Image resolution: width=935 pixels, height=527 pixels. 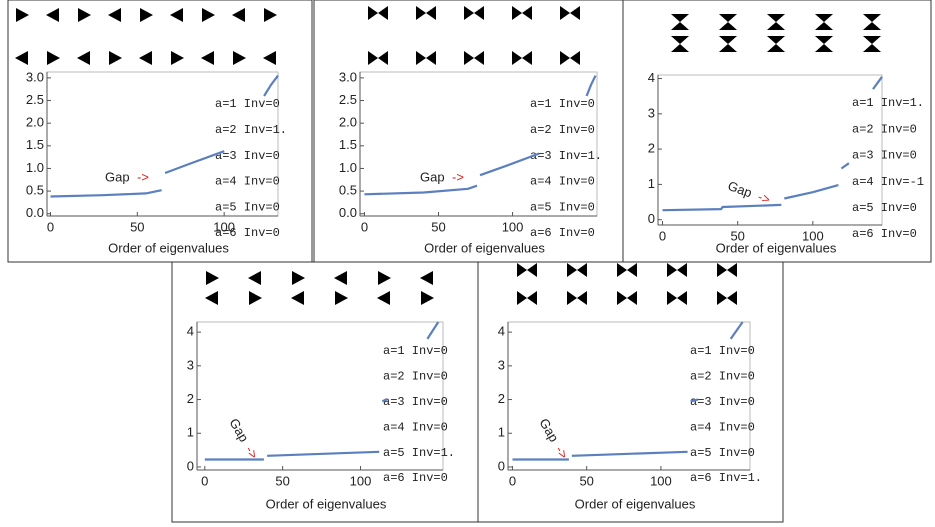 I want to click on plot-frame, so click(x=162, y=144).